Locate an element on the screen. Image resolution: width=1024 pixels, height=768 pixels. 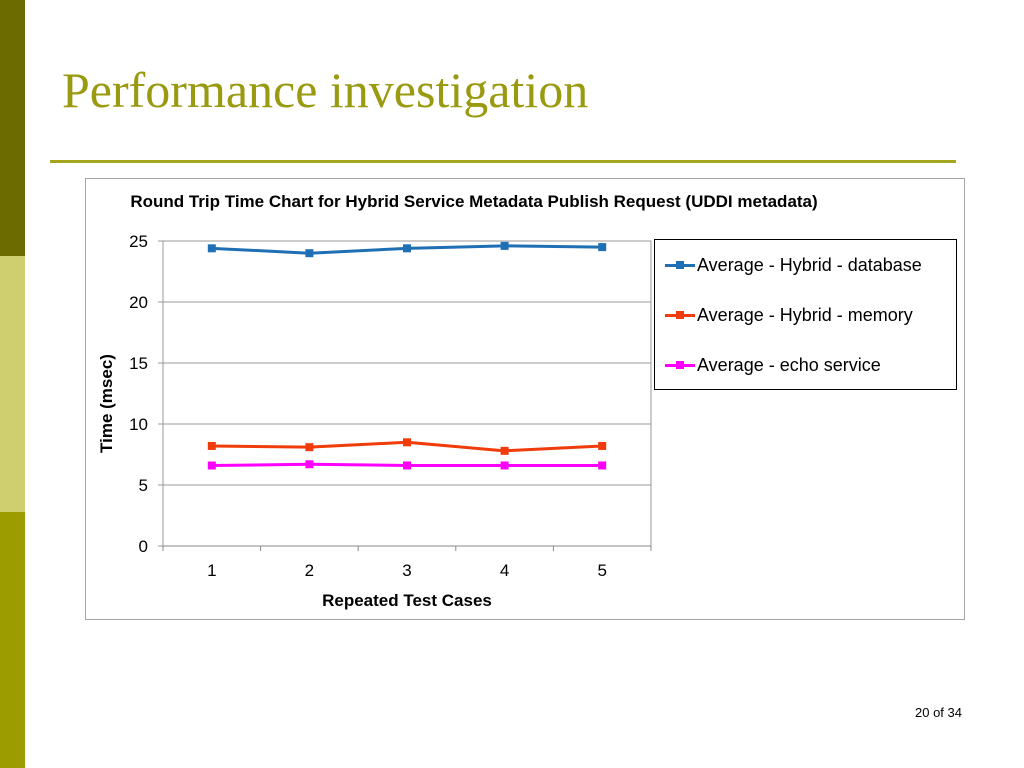
legend-label-1: Average - Hybrid - memory is located at coordinates (805, 314).